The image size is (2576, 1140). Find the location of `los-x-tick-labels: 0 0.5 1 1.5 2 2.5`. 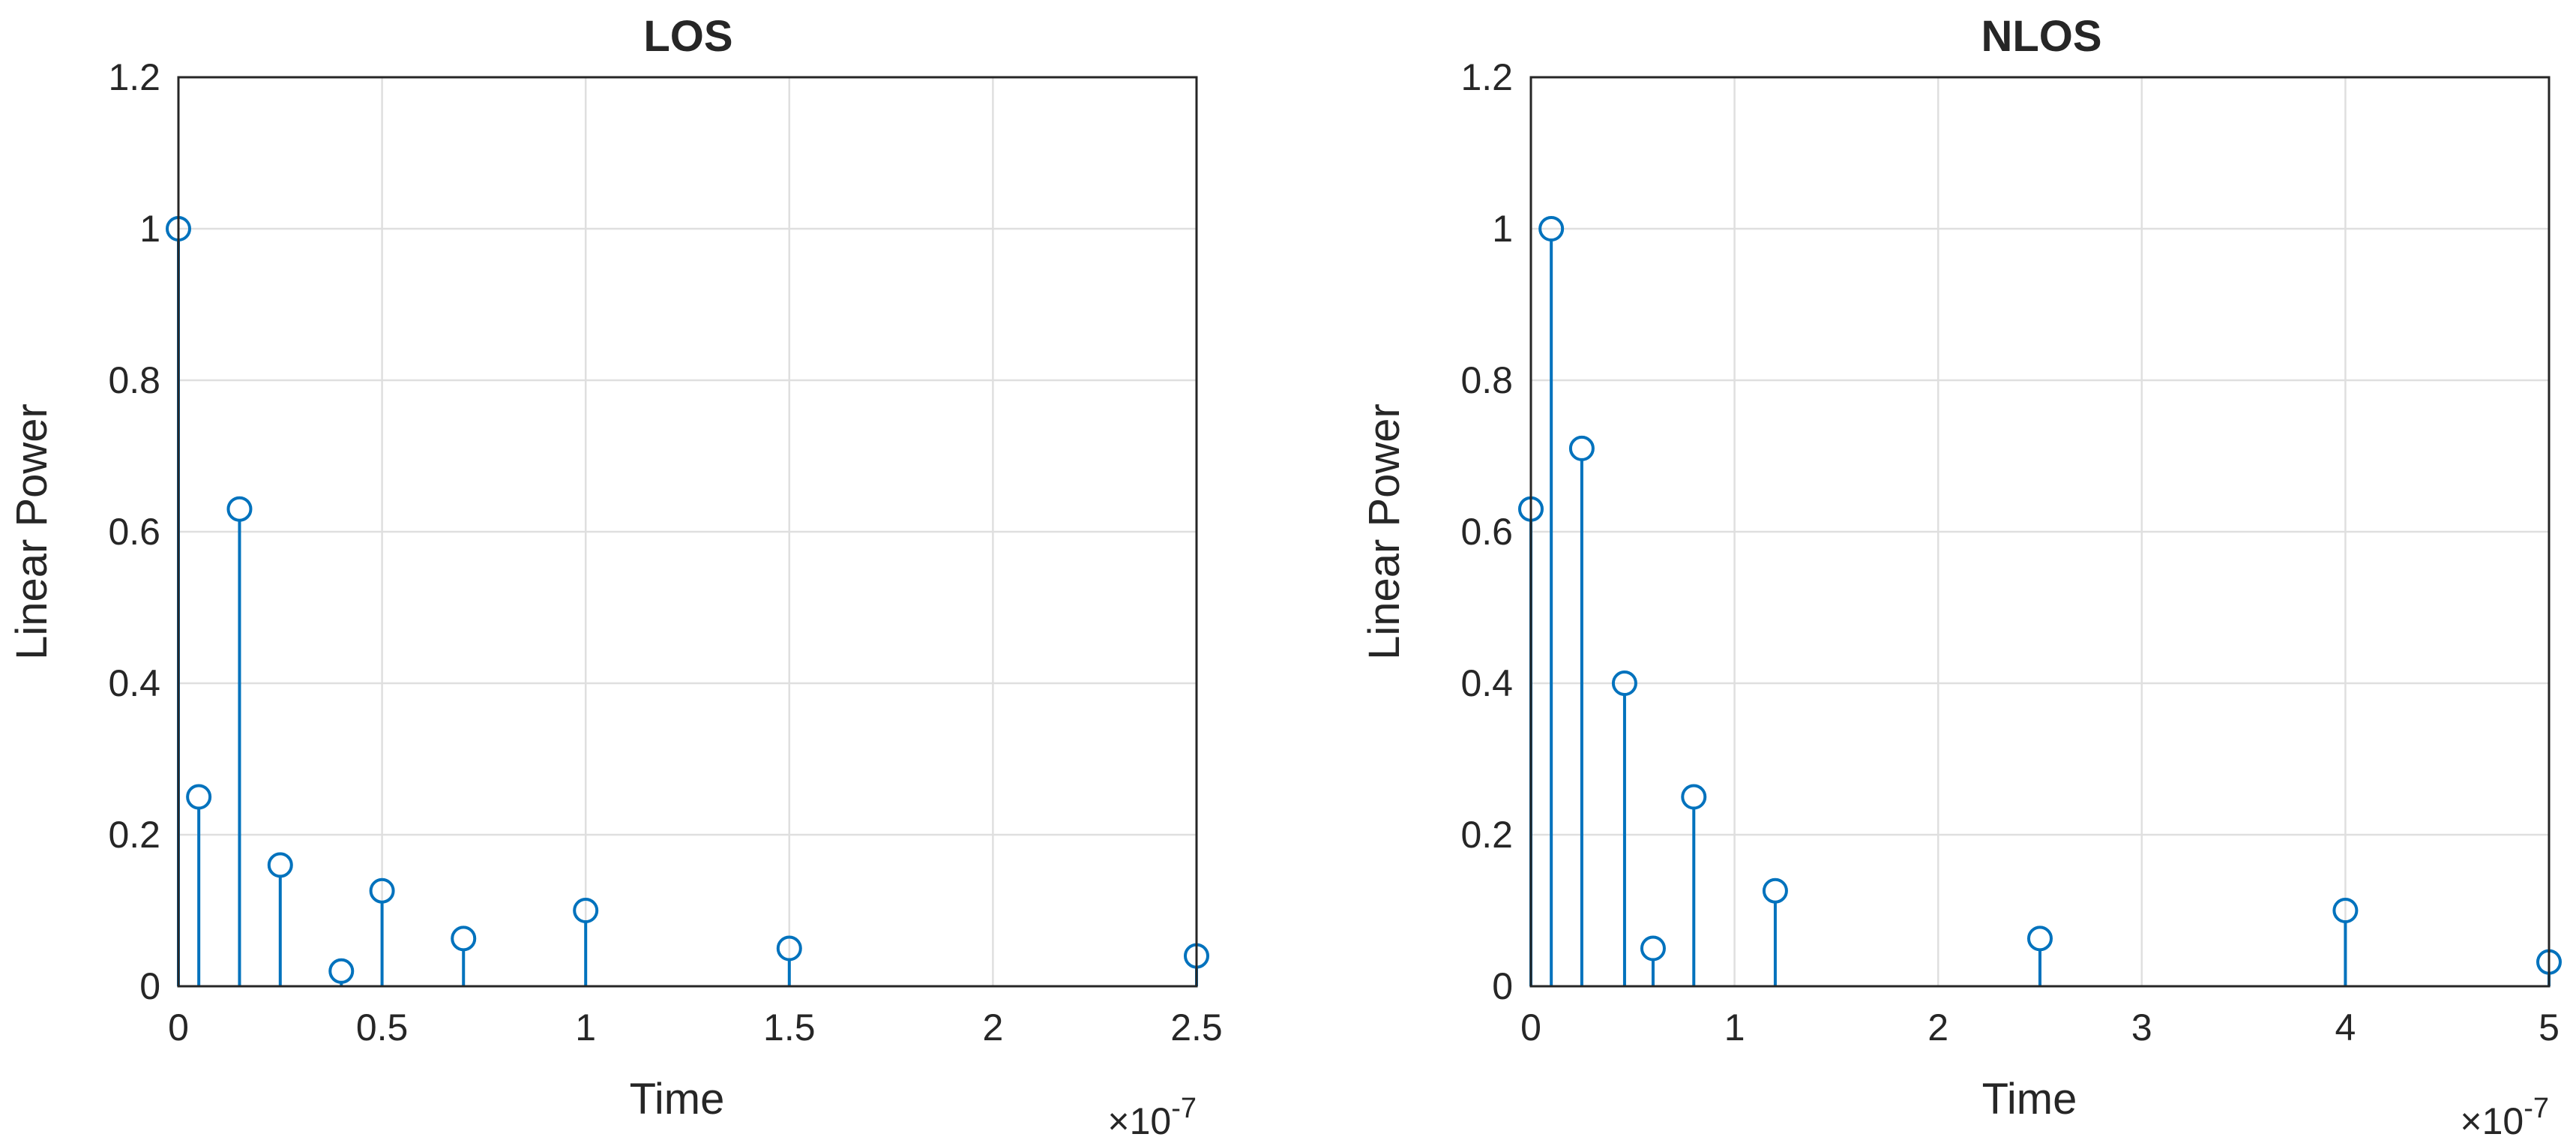

los-x-tick-labels: 0 0.5 1 1.5 2 2.5 is located at coordinates (695, 1027).